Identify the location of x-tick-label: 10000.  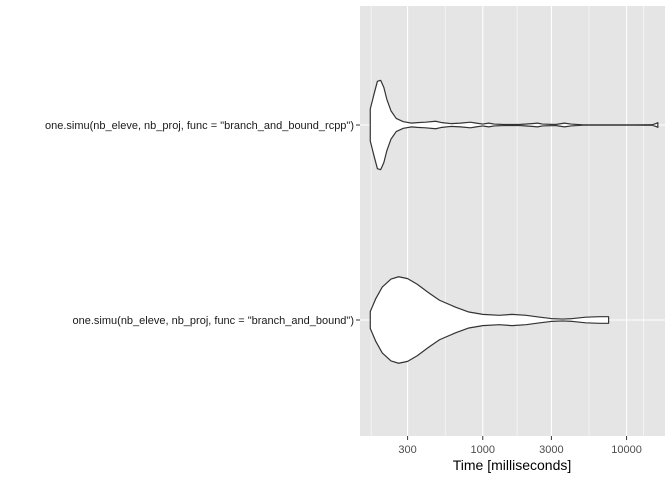
(626, 450).